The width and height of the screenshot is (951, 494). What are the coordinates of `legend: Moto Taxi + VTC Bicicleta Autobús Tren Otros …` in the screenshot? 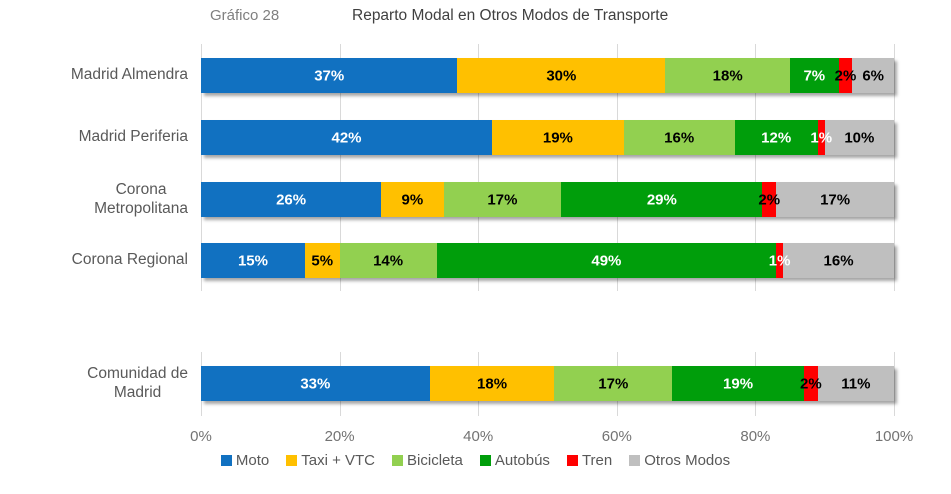 It's located at (475, 460).